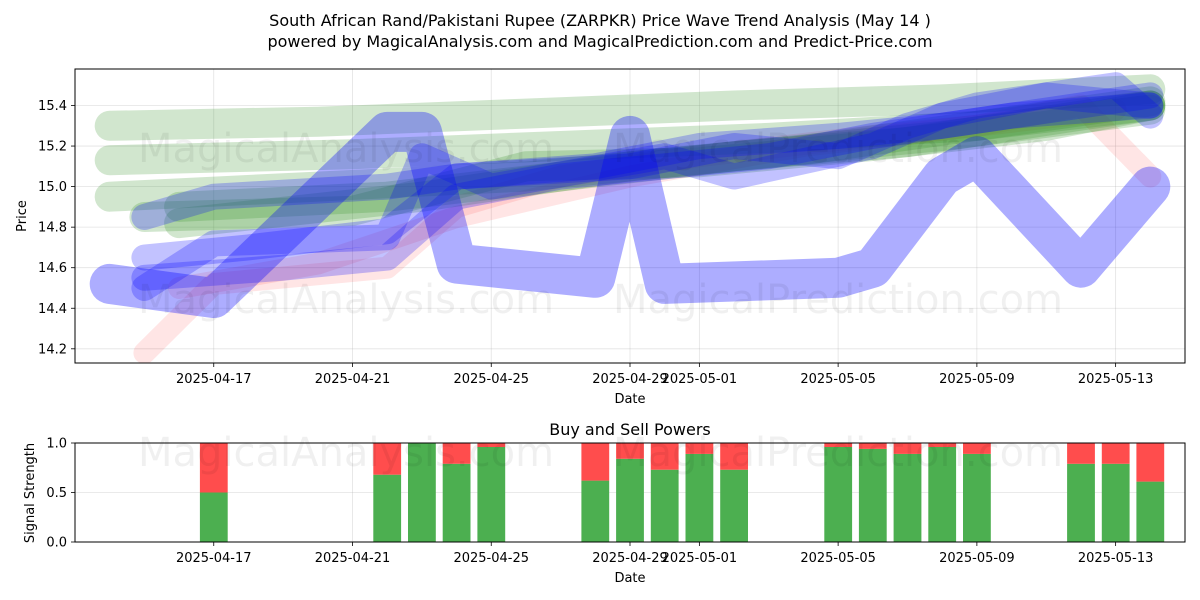 This screenshot has width=1200, height=600. Describe the element at coordinates (52, 106) in the screenshot. I see `price-y-tick-label: 15.4` at that location.